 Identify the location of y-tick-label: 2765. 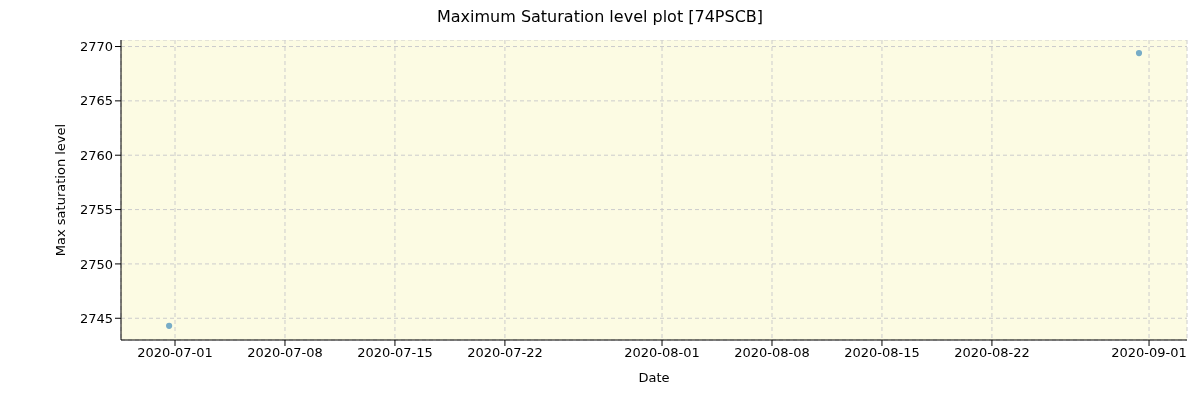
(96, 101).